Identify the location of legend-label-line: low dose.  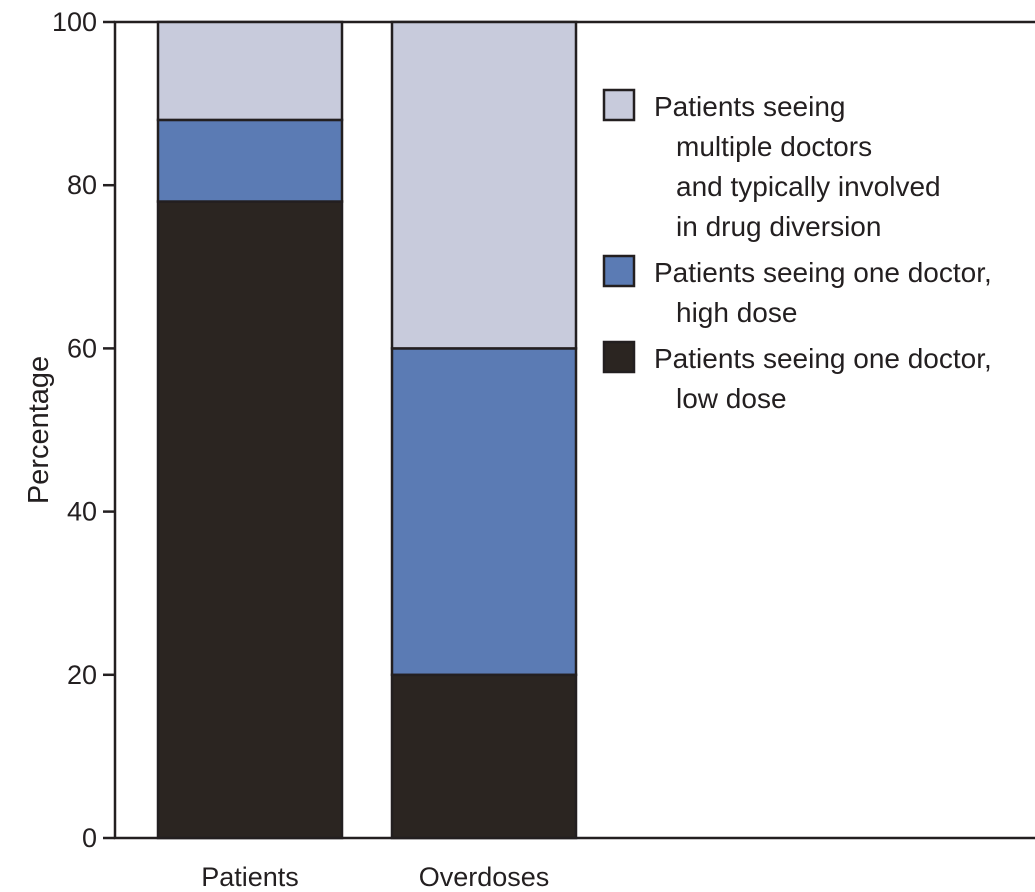
(731, 398).